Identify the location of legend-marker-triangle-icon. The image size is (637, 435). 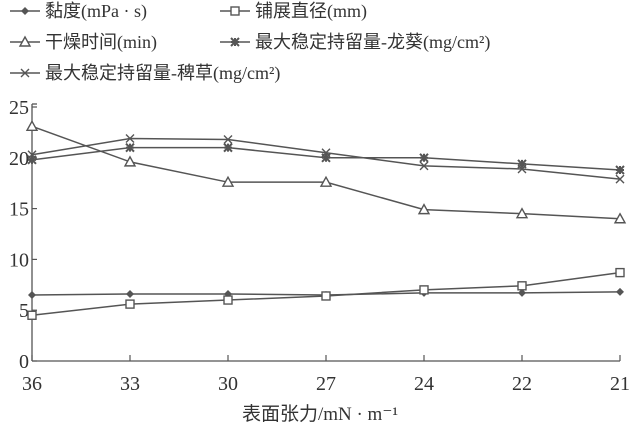
(25, 41).